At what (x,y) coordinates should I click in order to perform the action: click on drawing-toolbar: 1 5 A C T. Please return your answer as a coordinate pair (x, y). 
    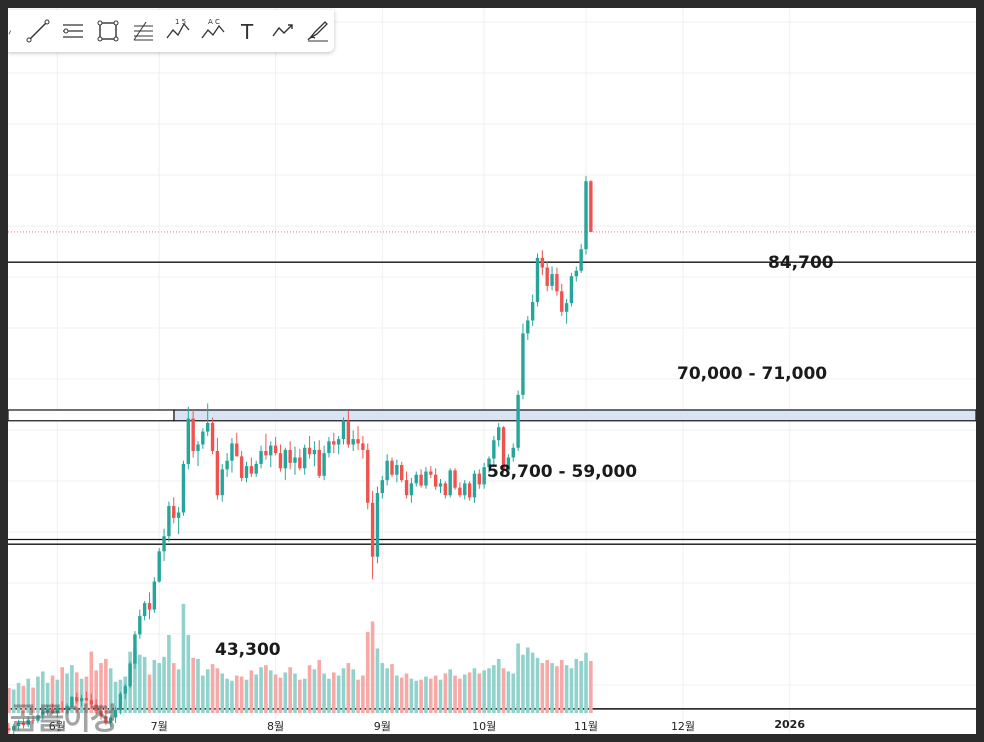
    Looking at the image, I should click on (171, 31).